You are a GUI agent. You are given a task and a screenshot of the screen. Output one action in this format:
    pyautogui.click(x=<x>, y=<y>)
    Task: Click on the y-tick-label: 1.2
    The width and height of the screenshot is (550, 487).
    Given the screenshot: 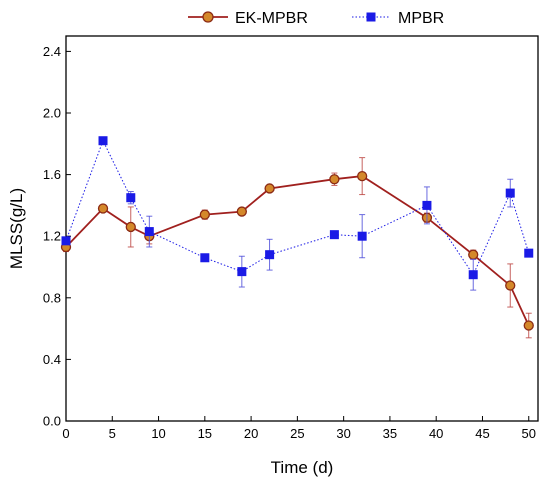 What is the action you would take?
    pyautogui.click(x=52, y=236)
    